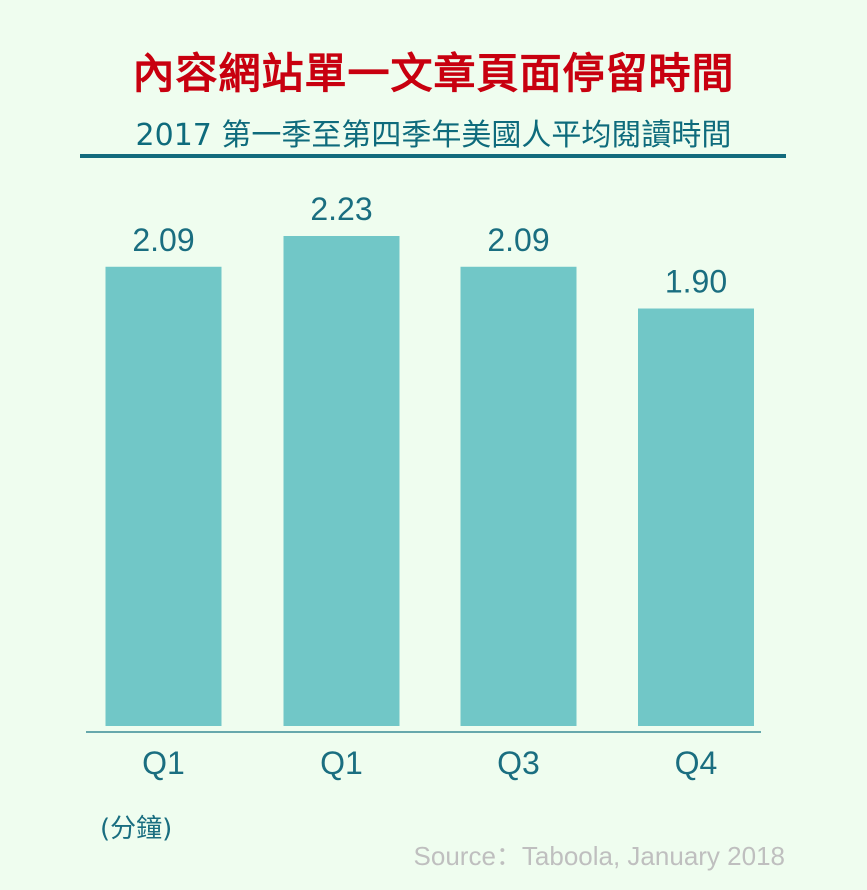 The width and height of the screenshot is (867, 890). Describe the element at coordinates (433, 73) in the screenshot. I see `chart-title: 內容網站單一文章頁面停留時間` at that location.